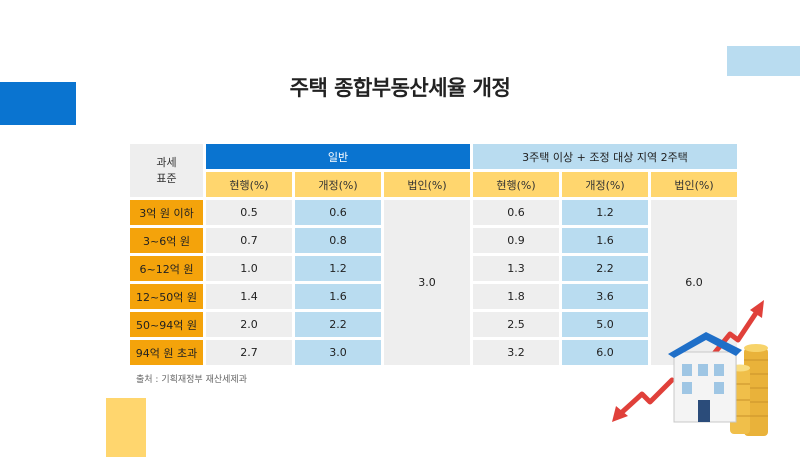  Describe the element at coordinates (249, 184) in the screenshot. I see `sub-header-general-current: 현행(%)` at that location.